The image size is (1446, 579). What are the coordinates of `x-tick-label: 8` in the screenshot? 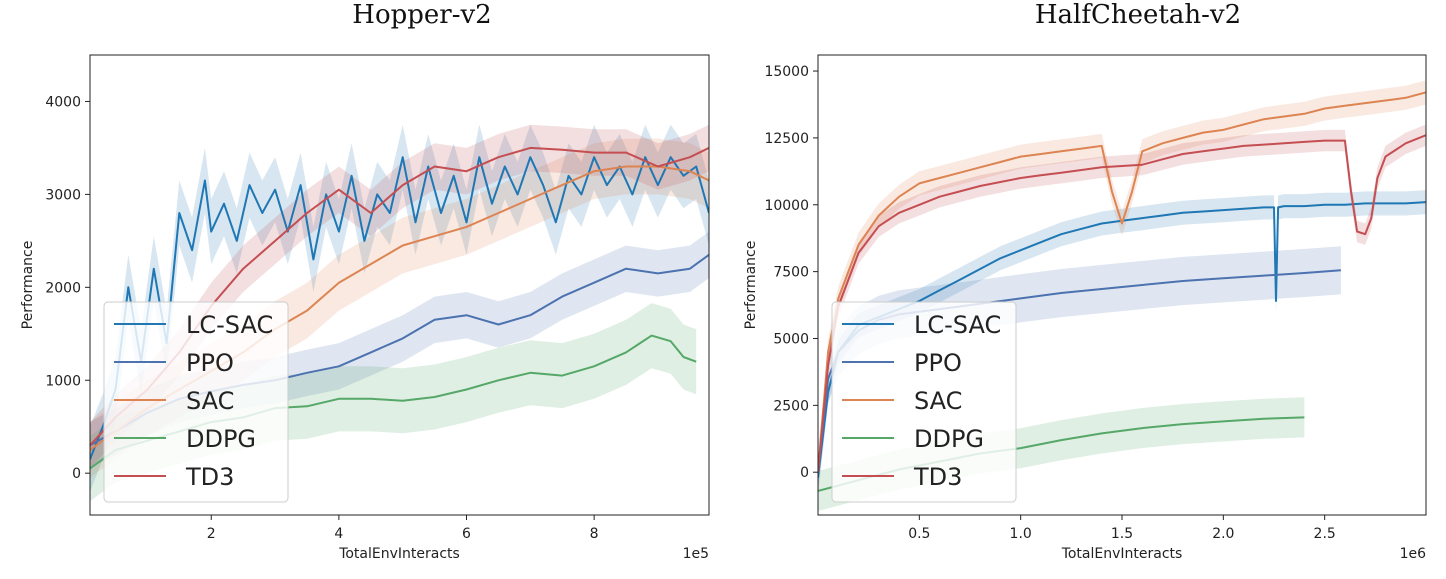 It's located at (594, 534).